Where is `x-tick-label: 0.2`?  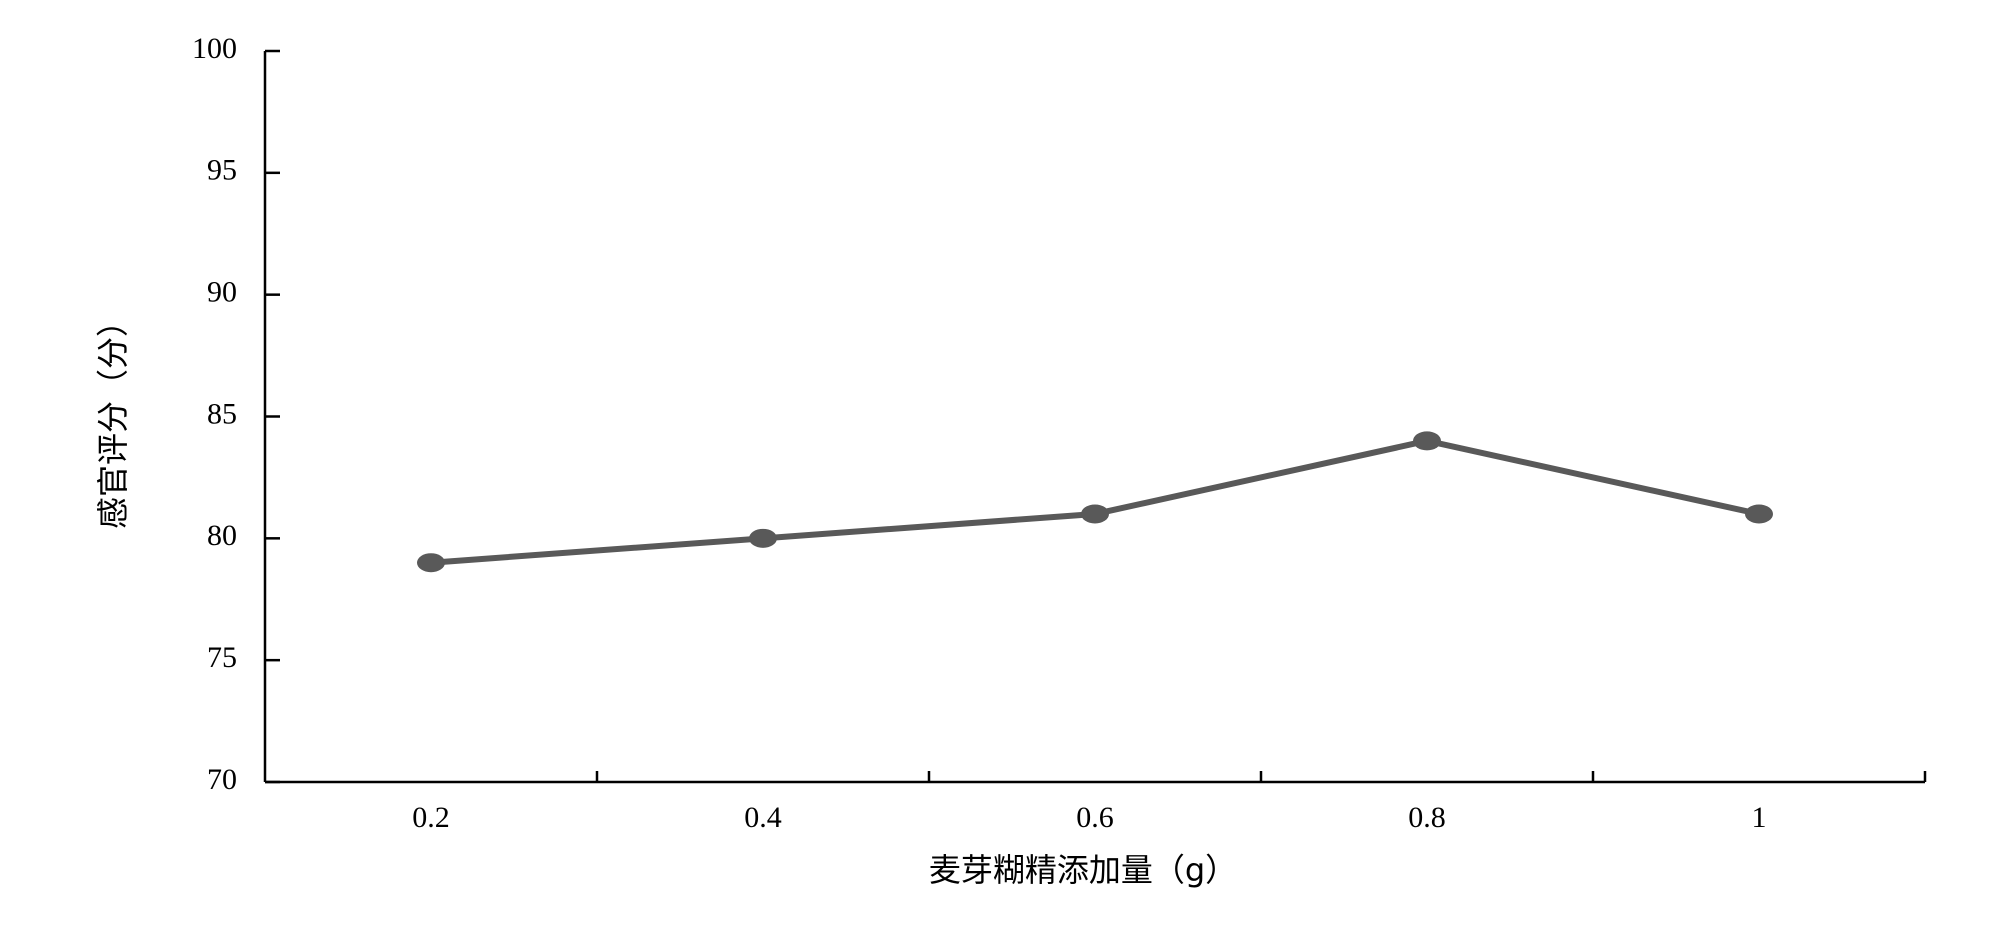 x-tick-label: 0.2 is located at coordinates (431, 817).